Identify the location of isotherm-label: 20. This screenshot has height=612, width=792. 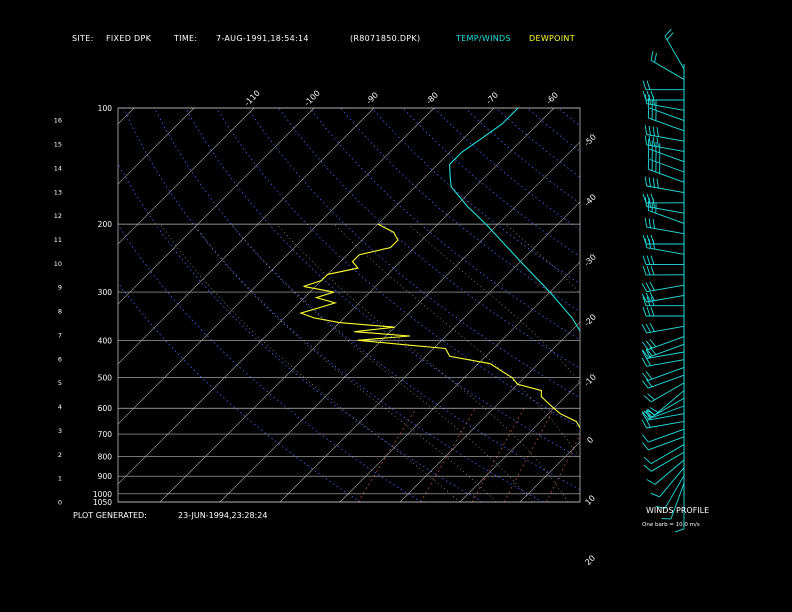
(590, 560).